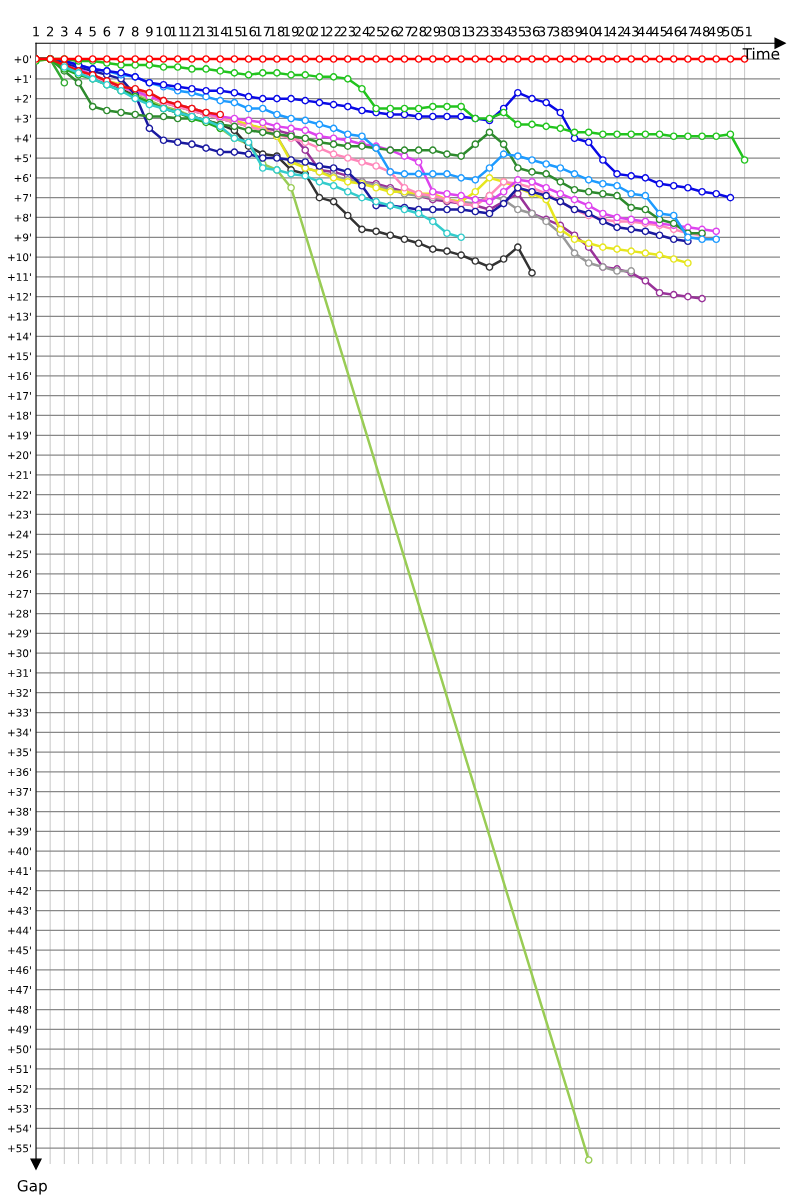 This screenshot has width=800, height=1200. I want to click on y-tick-label: +29', so click(19, 633).